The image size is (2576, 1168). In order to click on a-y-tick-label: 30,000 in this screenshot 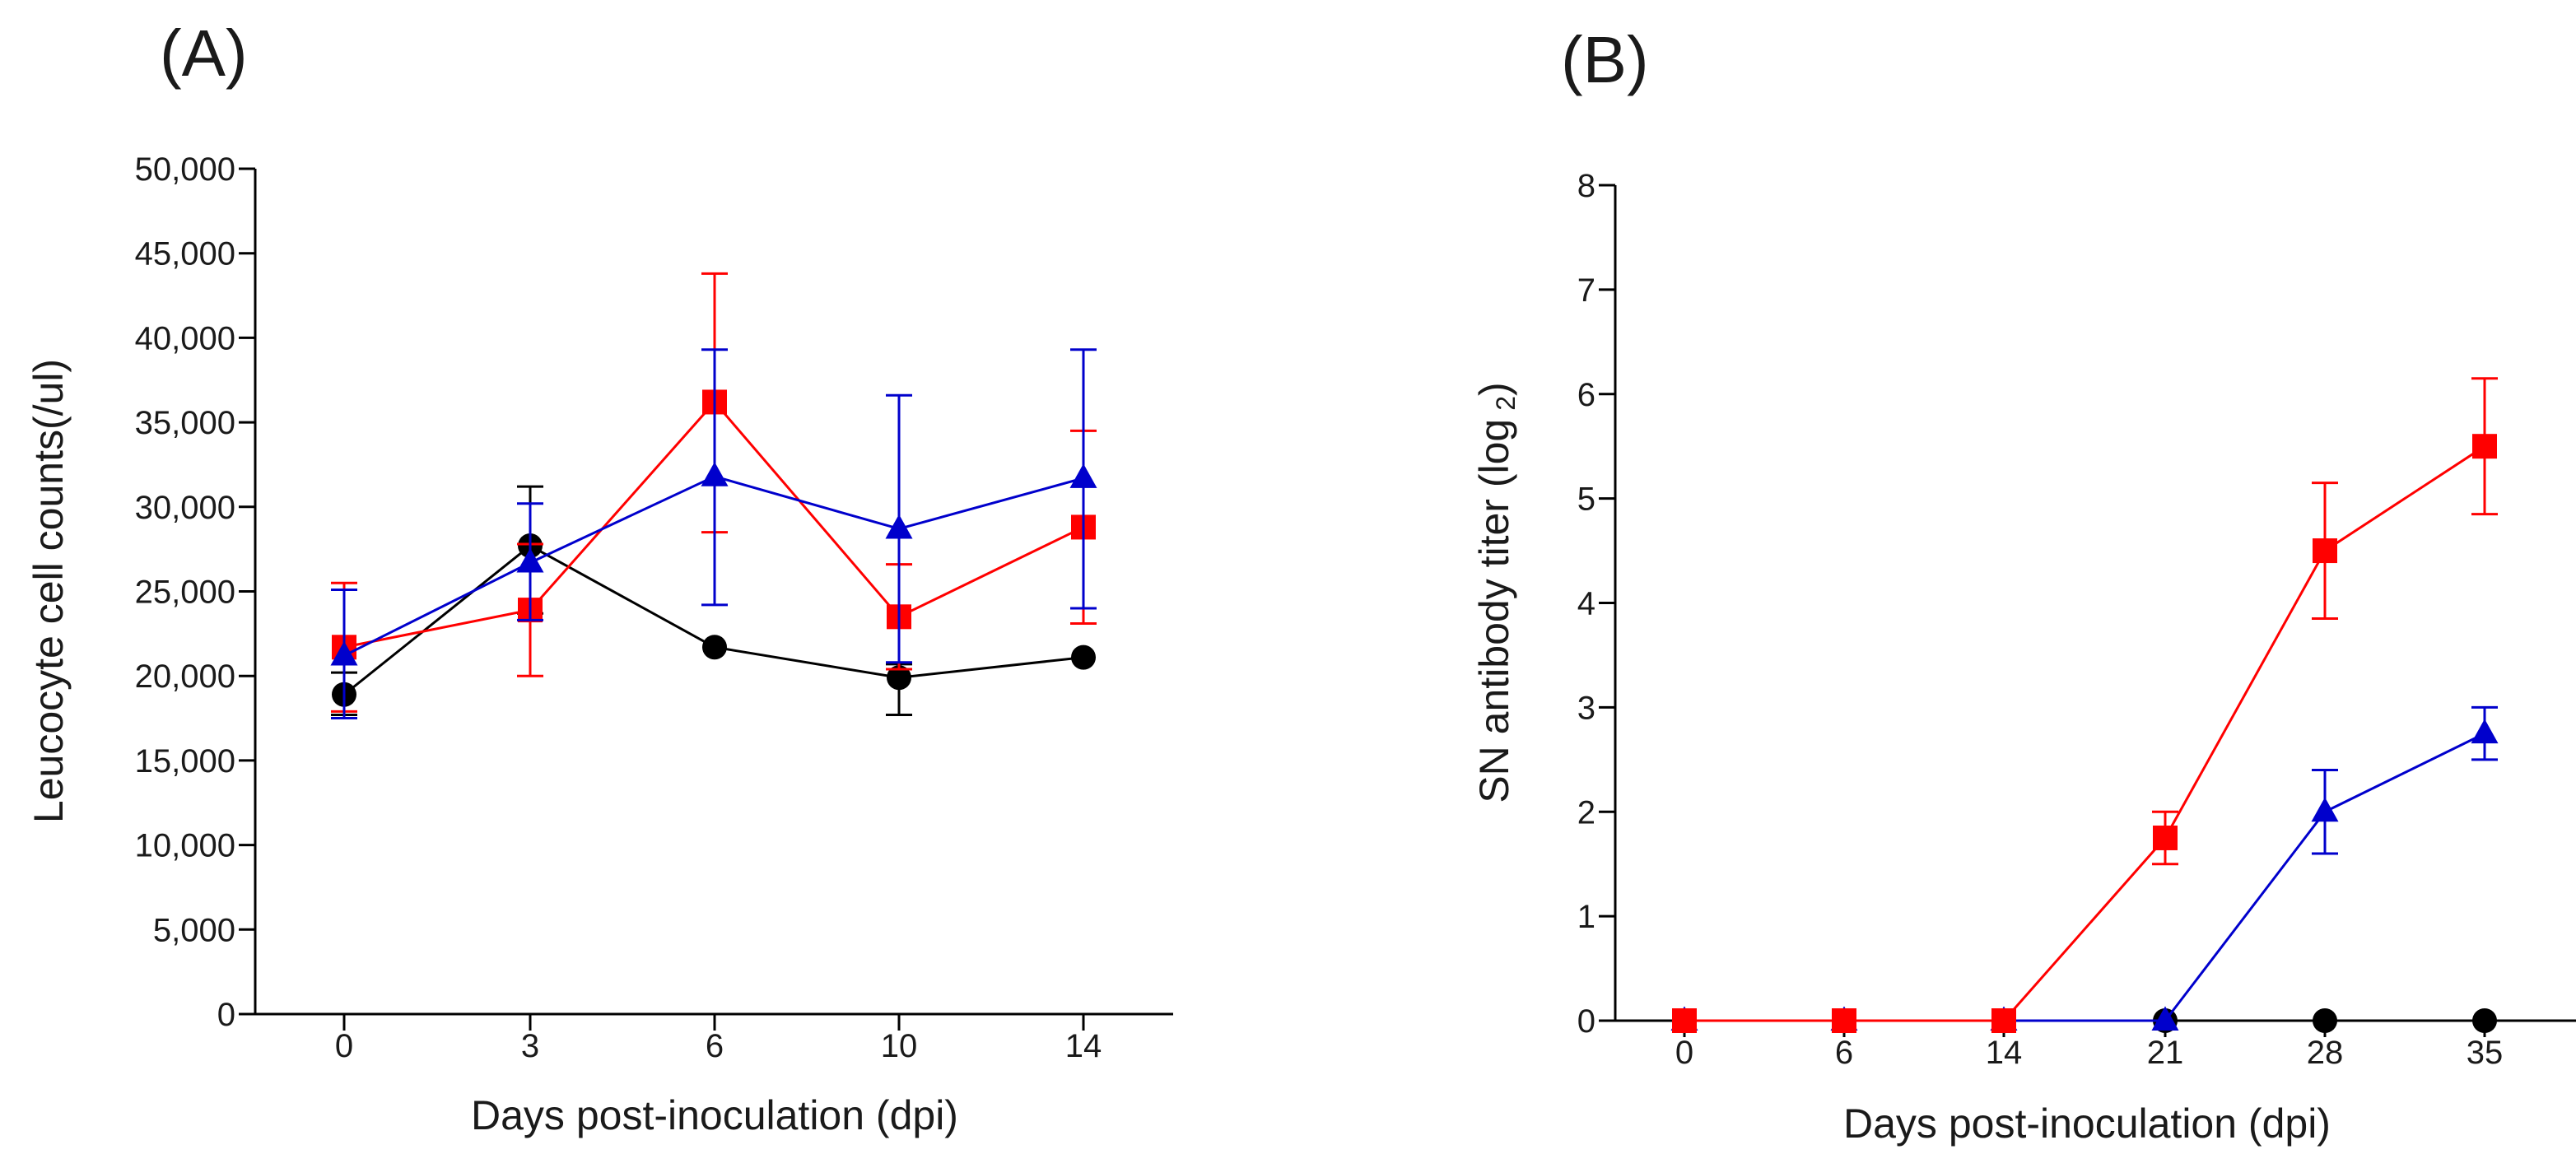, I will do `click(185, 508)`.